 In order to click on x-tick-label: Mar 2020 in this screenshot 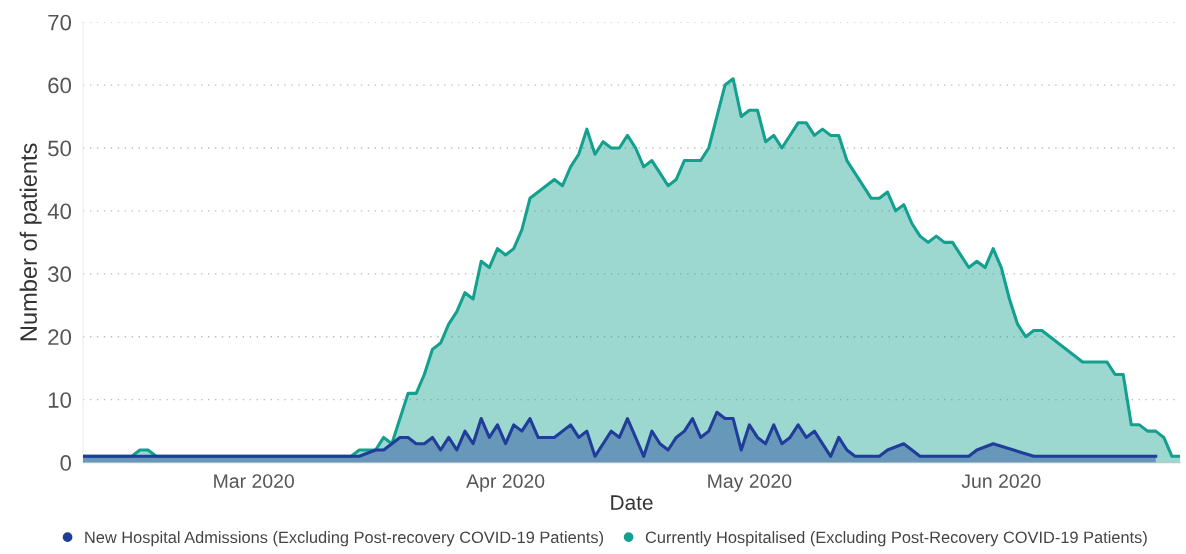, I will do `click(254, 481)`.